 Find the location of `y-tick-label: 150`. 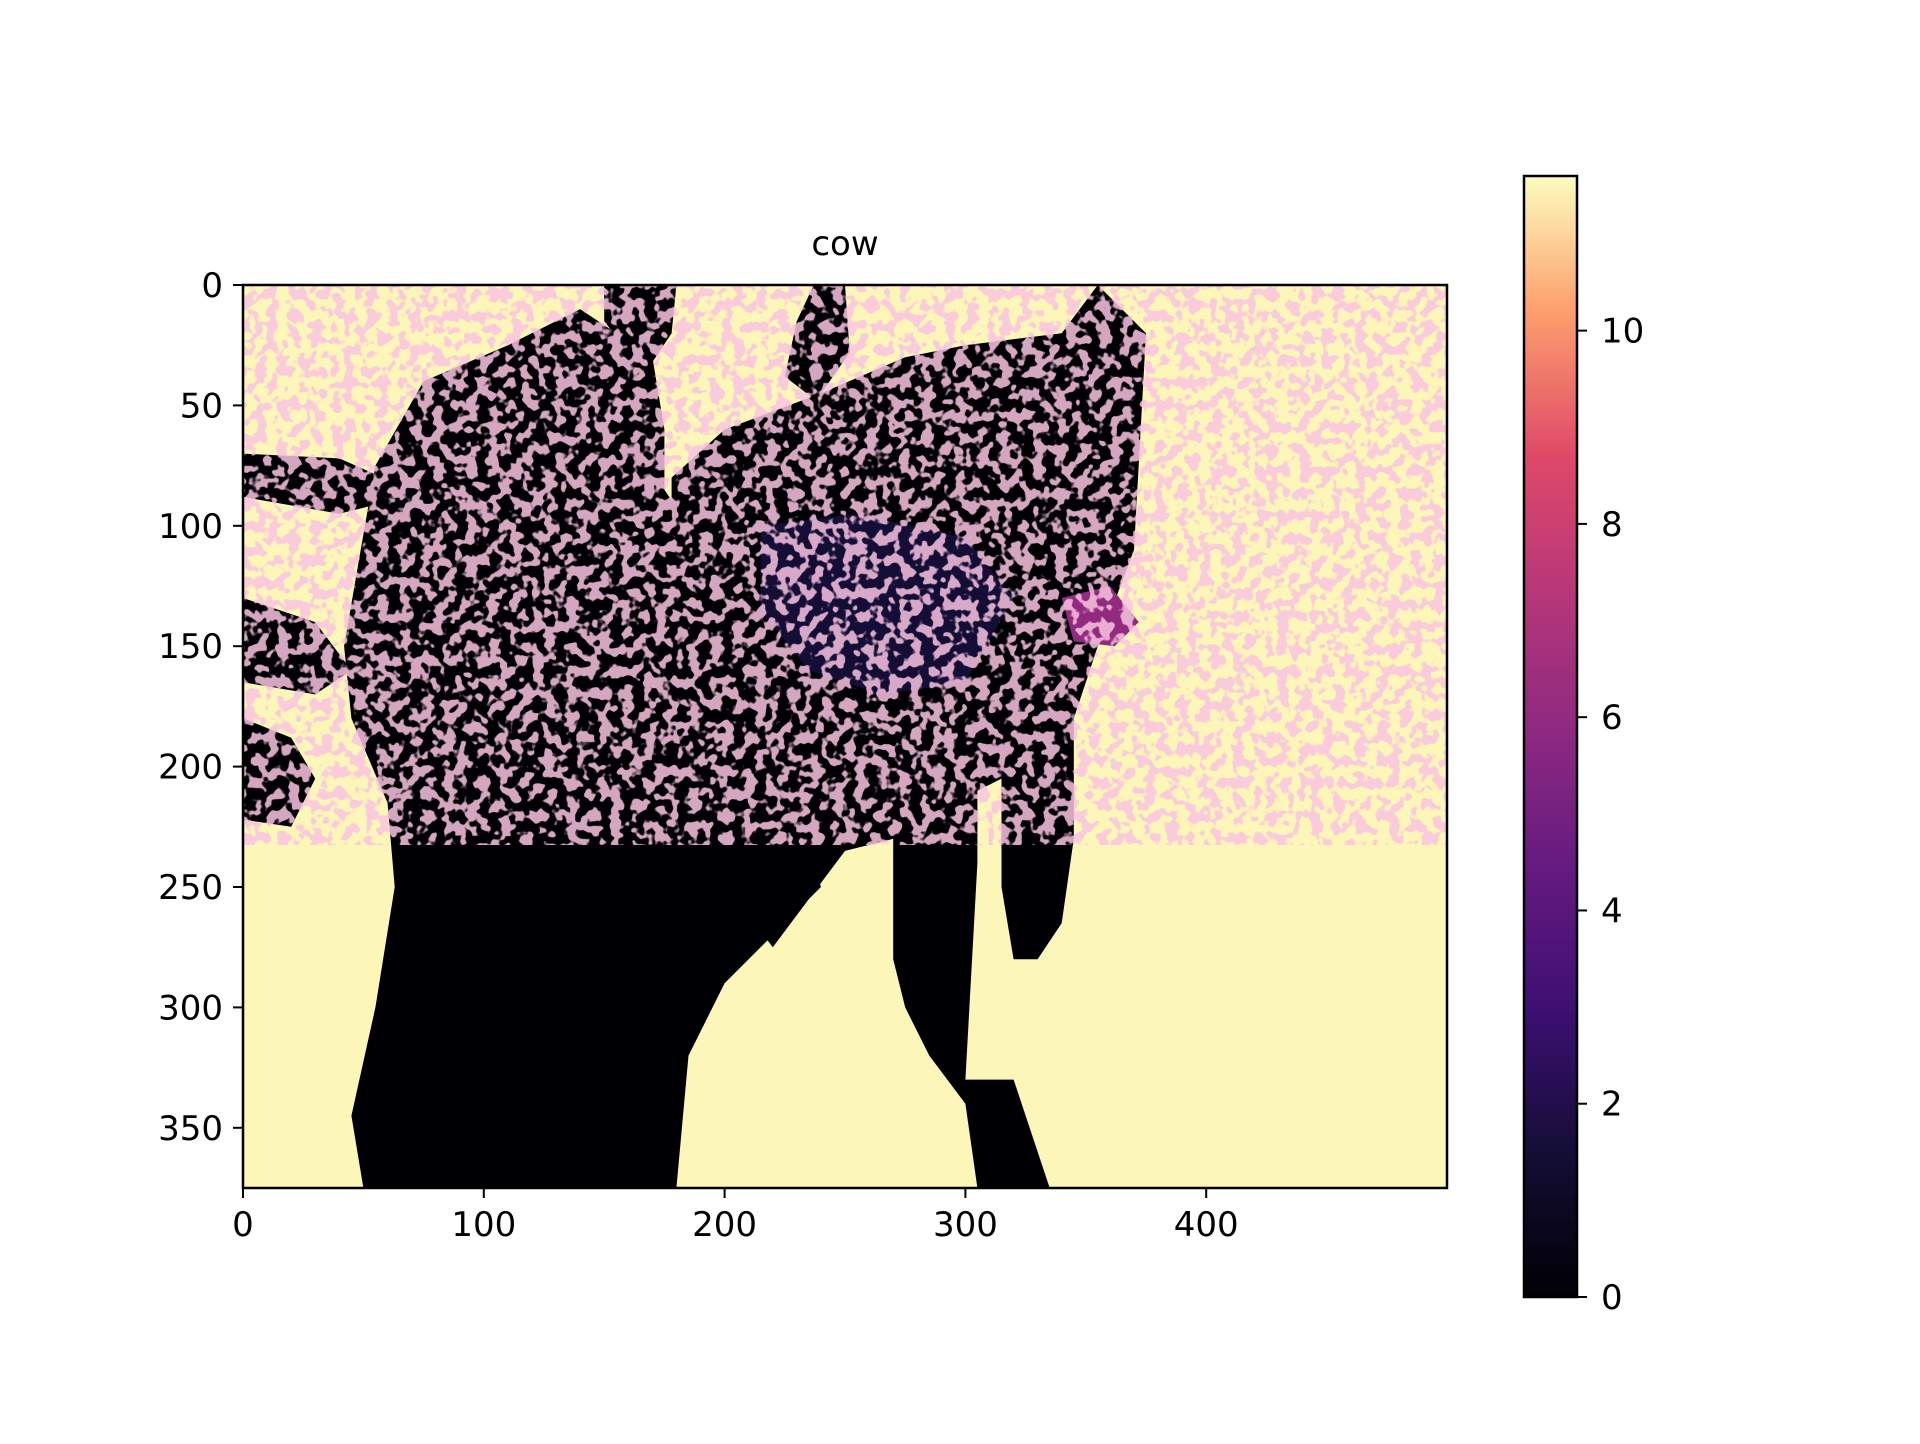

y-tick-label: 150 is located at coordinates (190, 647).